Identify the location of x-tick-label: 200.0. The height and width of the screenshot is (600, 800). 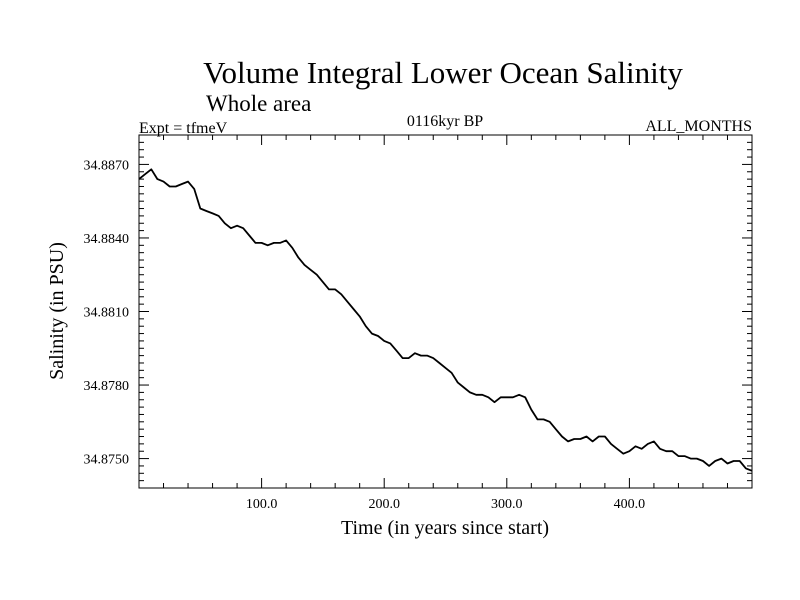
(384, 504).